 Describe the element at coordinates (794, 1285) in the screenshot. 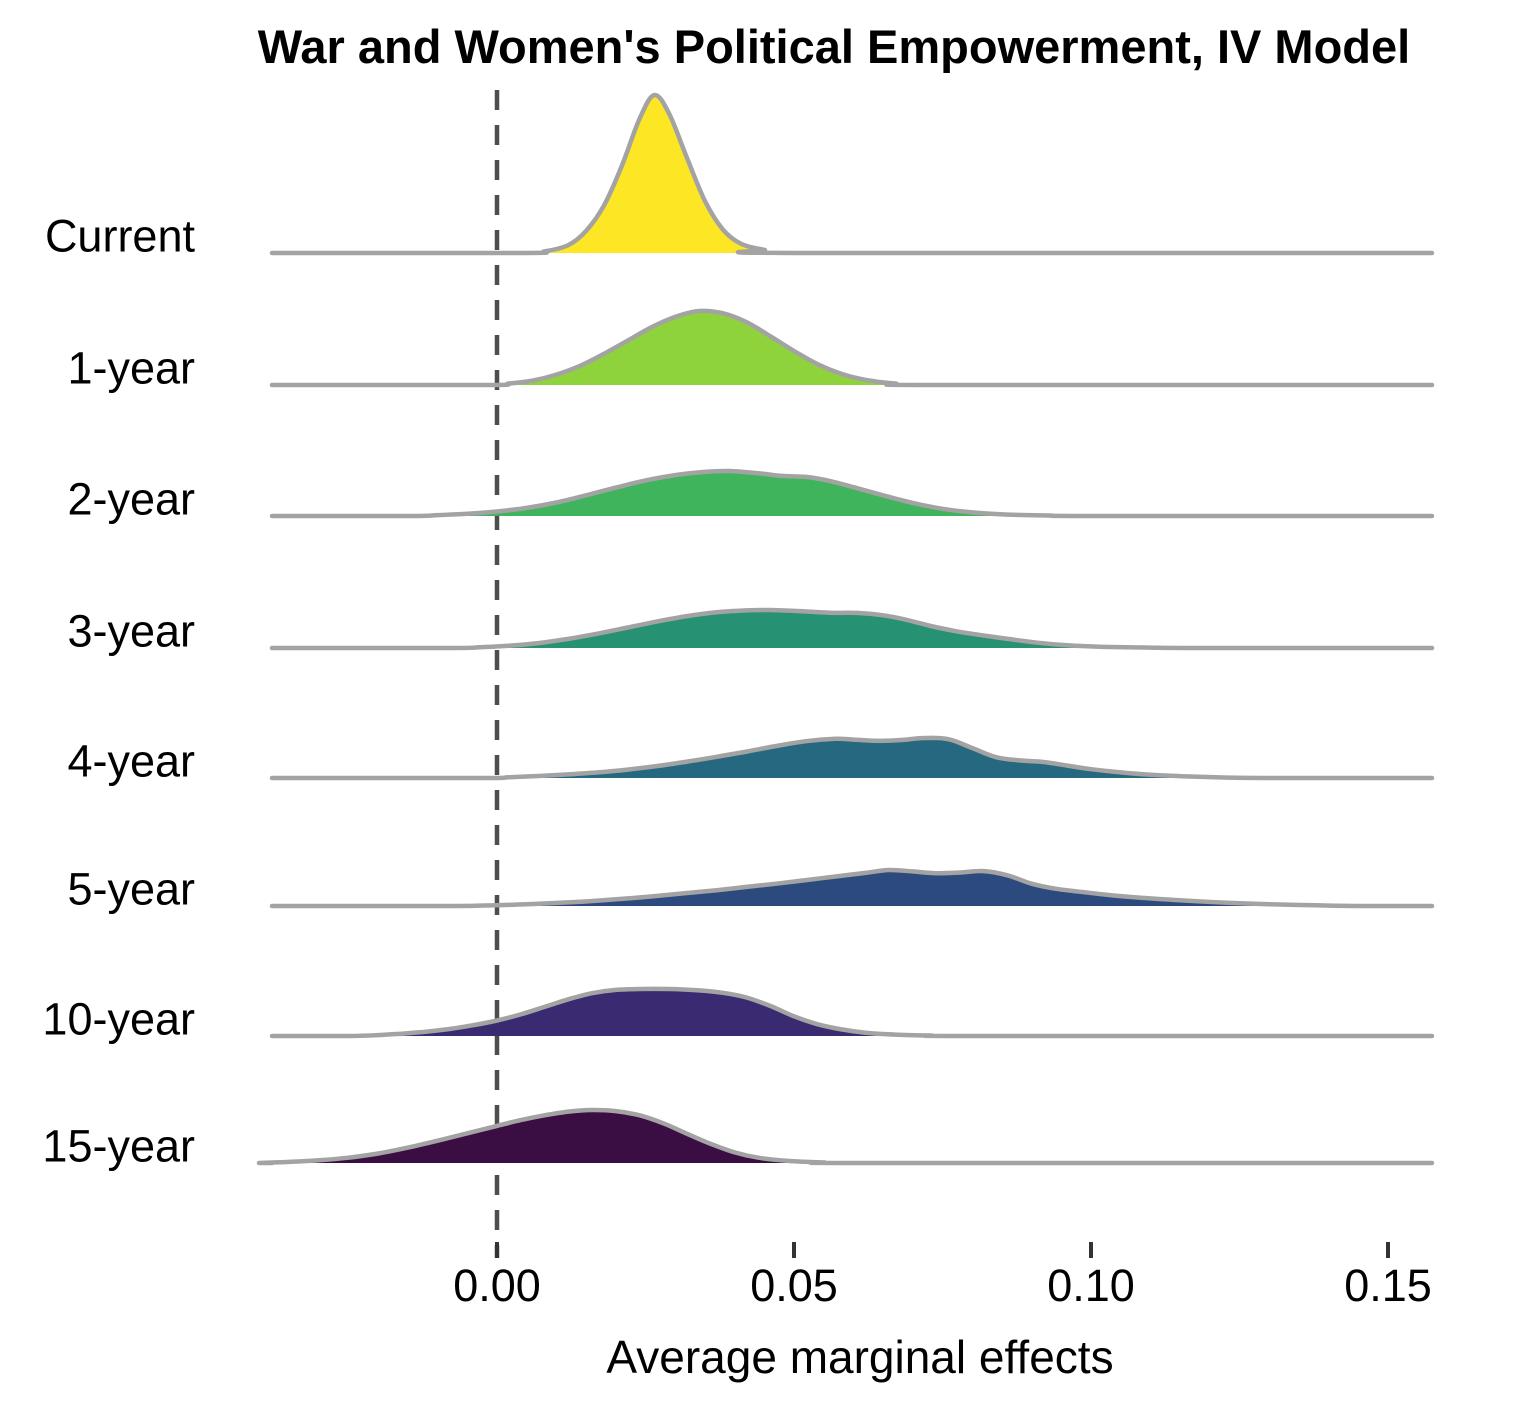

I see `x-tick-label: 0.05` at that location.